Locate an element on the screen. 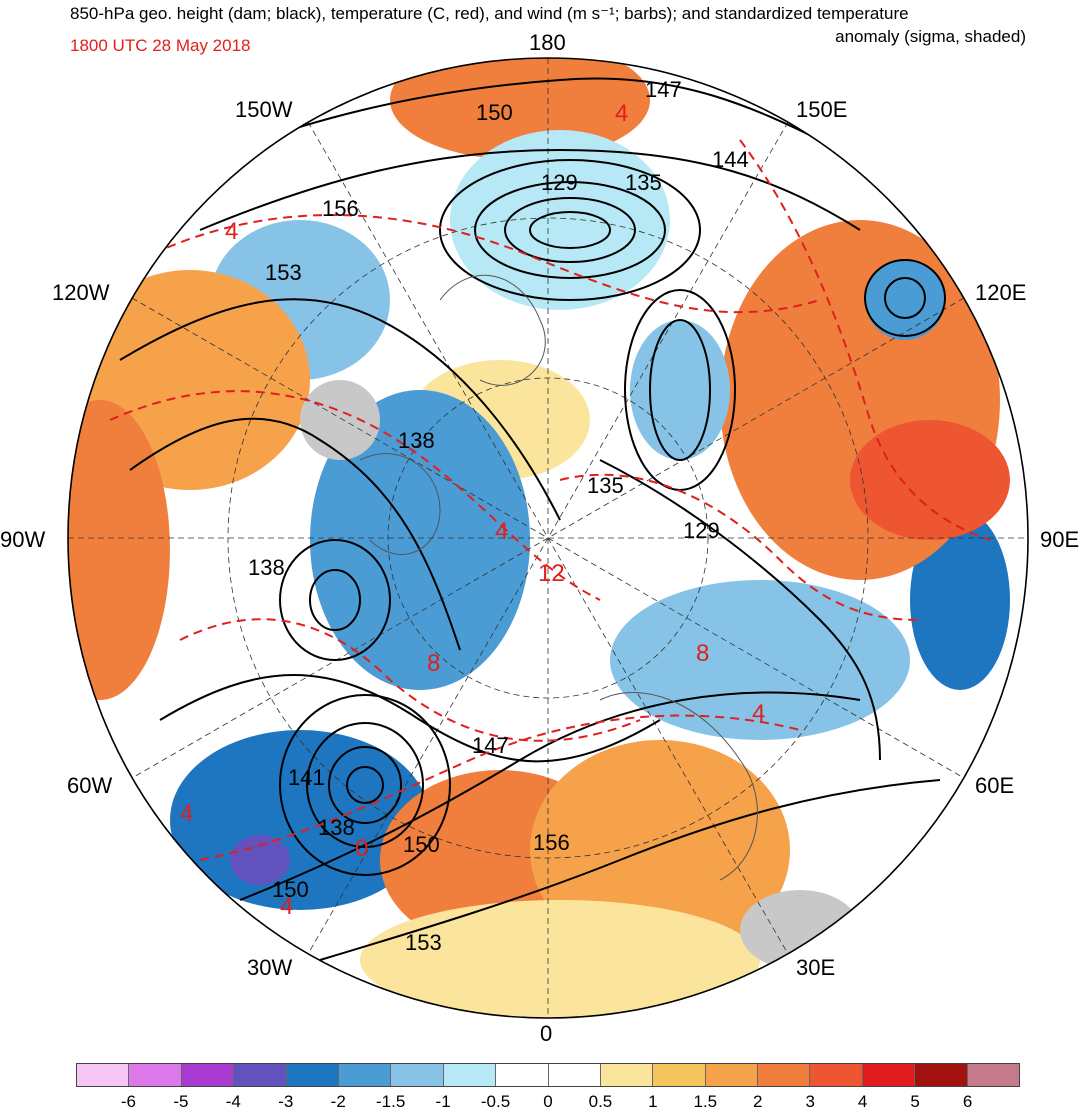  temperature-contour-label: 12 is located at coordinates (551, 573).